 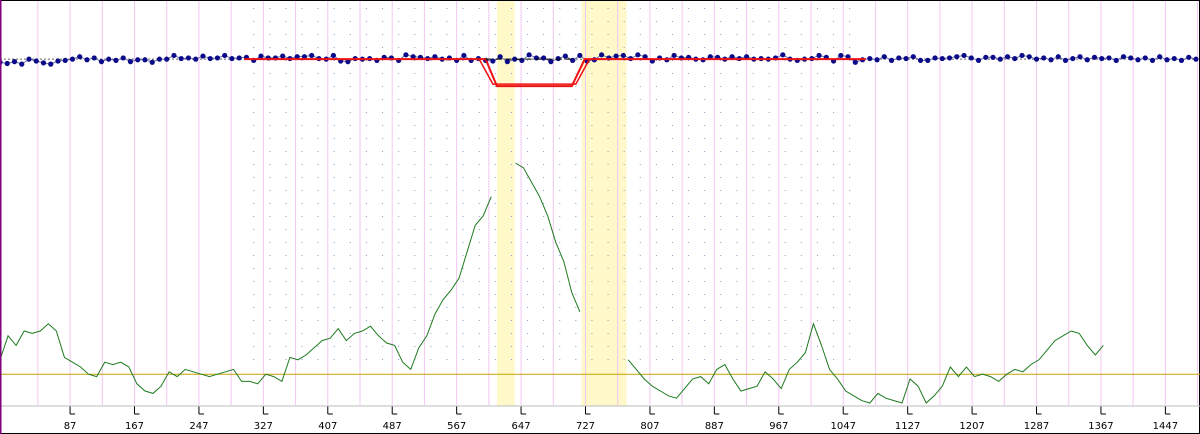 I want to click on x-tick-label: 967, so click(x=778, y=426).